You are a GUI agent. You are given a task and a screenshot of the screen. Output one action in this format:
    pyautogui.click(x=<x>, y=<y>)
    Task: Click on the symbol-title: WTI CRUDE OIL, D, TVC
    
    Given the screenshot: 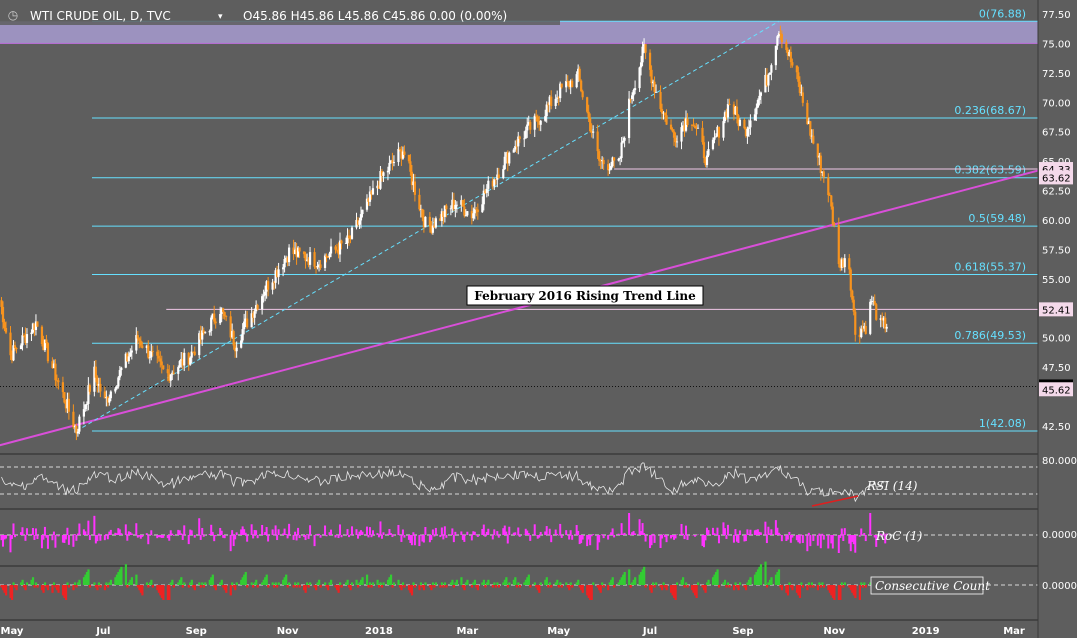 What is the action you would take?
    pyautogui.click(x=100, y=16)
    